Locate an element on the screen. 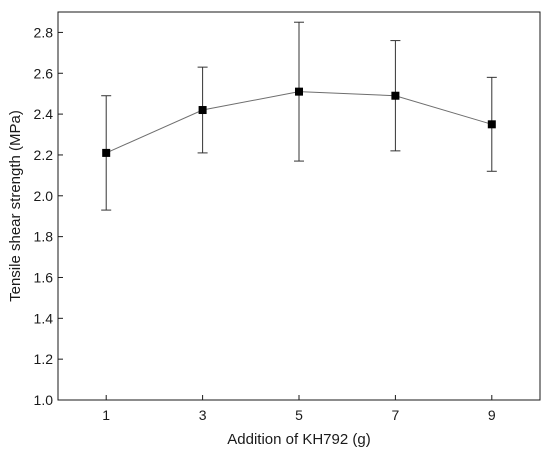 The width and height of the screenshot is (550, 453). y-tick-label: 1.8 is located at coordinates (44, 237).